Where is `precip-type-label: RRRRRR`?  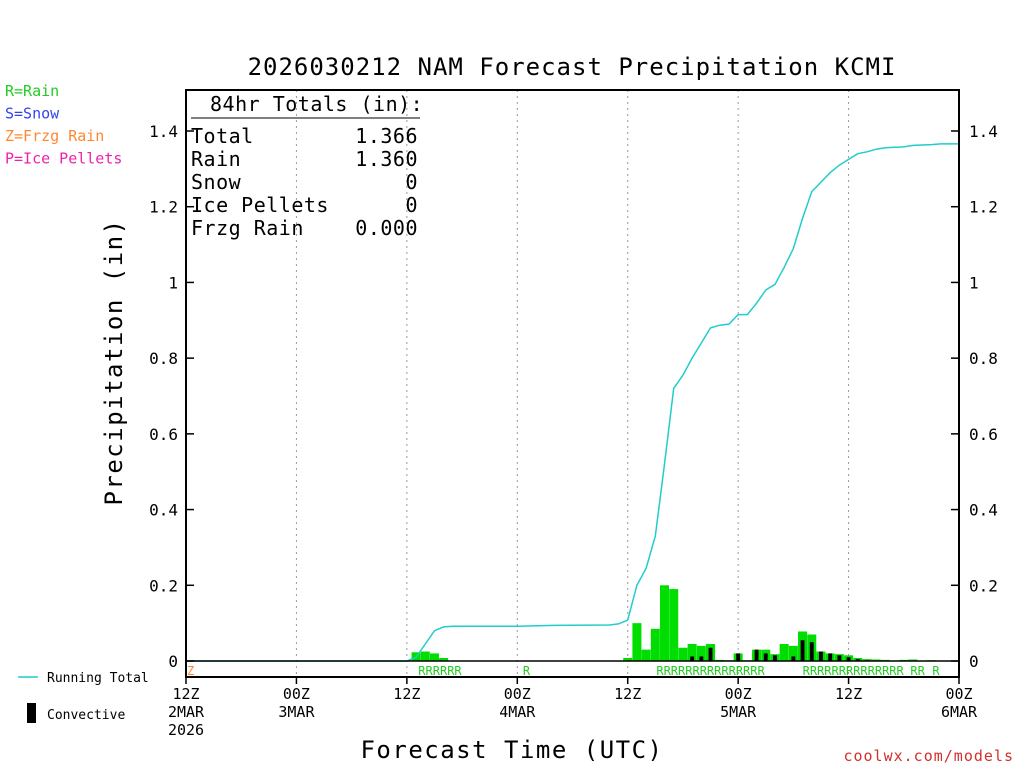
precip-type-label: RRRRRR is located at coordinates (440, 671).